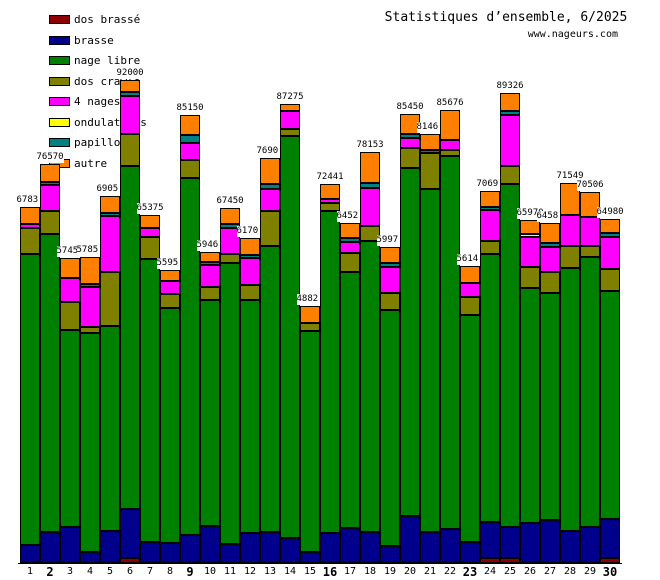 This screenshot has width=660, height=580. I want to click on bar-day-30-segment-nage-libre, so click(610, 405).